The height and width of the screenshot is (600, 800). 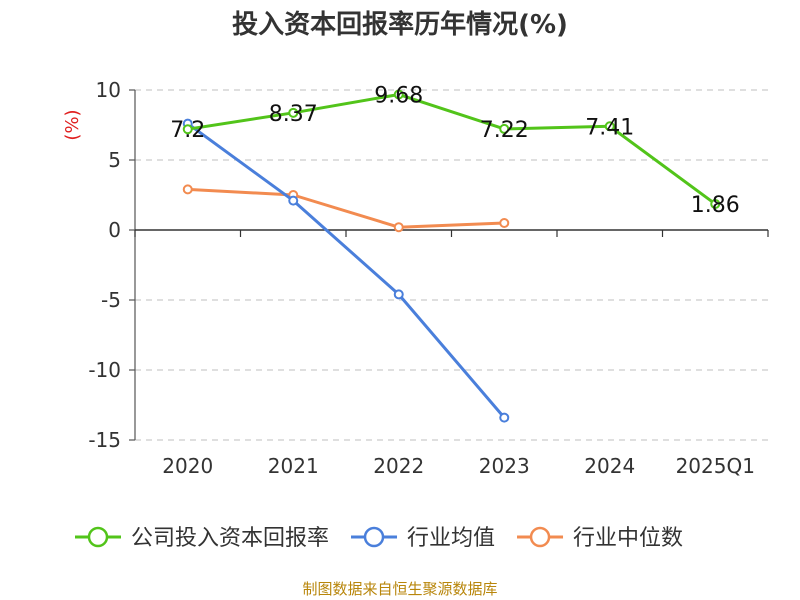 I want to click on legend-label: 公司投入资本回报率, so click(x=230, y=538).